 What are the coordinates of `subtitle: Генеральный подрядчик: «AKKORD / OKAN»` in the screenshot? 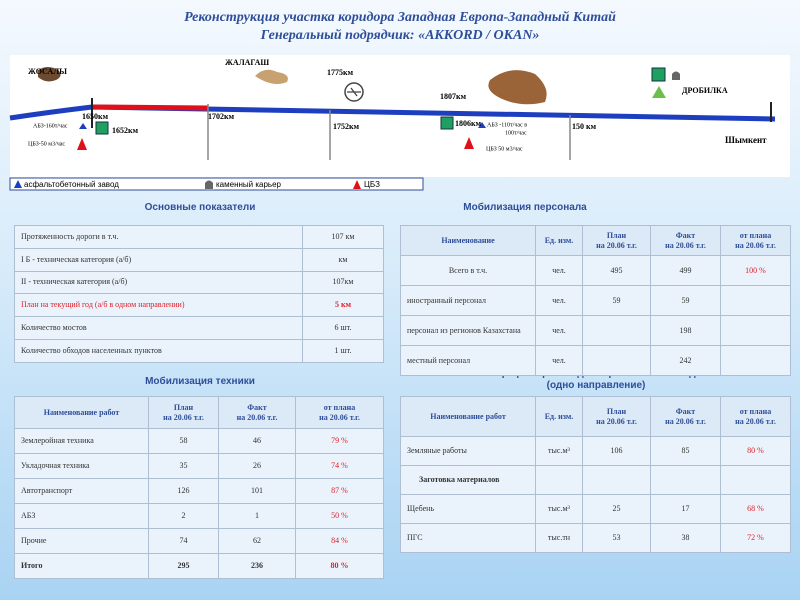 It's located at (400, 35).